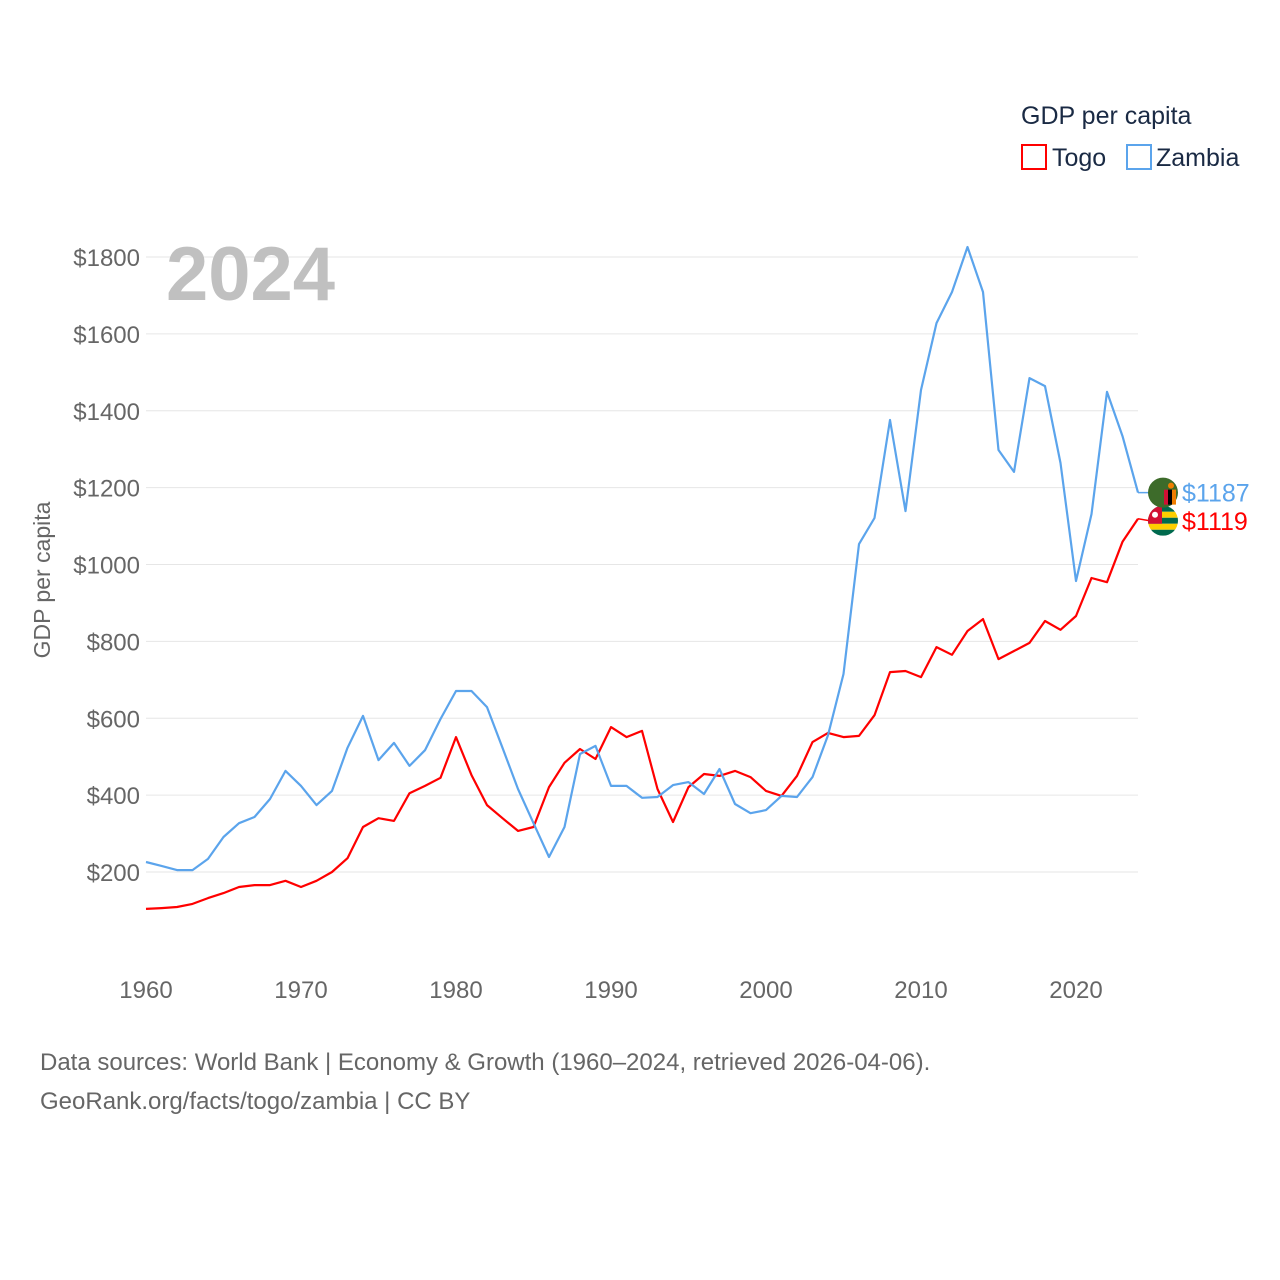 This screenshot has width=1280, height=1280. I want to click on flag-star, so click(1155, 514).